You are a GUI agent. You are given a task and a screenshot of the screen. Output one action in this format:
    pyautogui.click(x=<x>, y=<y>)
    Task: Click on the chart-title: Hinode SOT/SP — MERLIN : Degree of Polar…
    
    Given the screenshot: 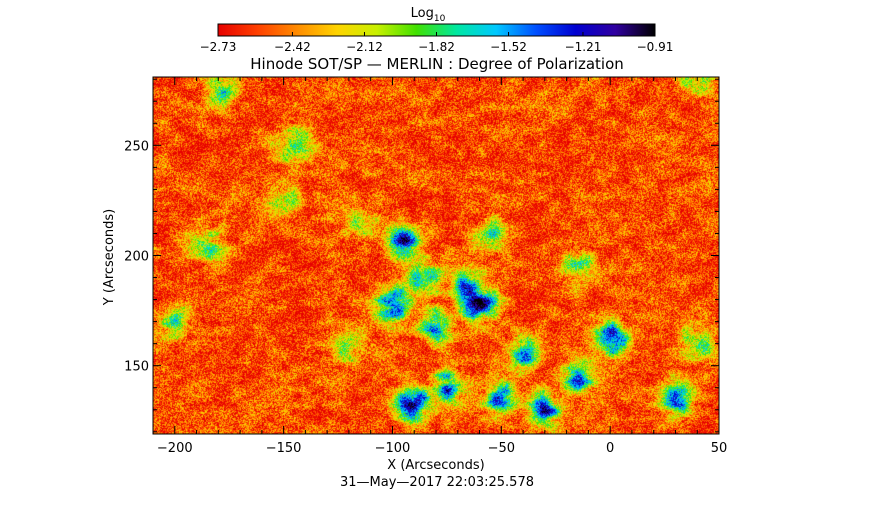 What is the action you would take?
    pyautogui.click(x=437, y=64)
    